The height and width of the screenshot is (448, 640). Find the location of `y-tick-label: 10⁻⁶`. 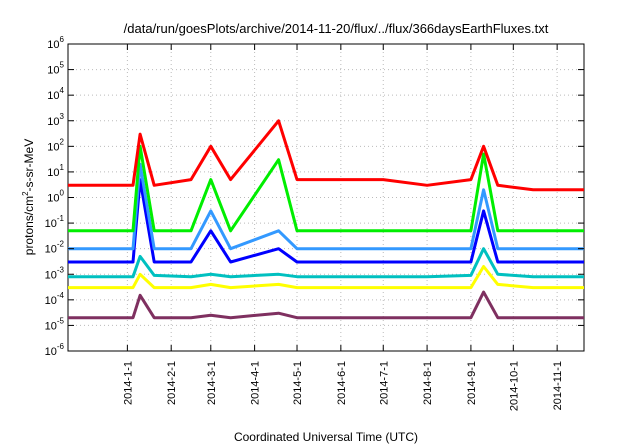

y-tick-label: 10⁻⁶ is located at coordinates (55, 350).